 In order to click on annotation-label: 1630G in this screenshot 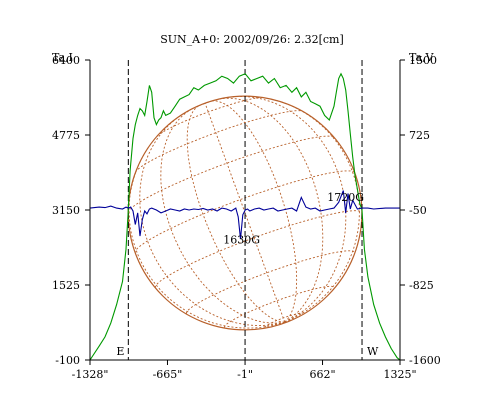, I will do `click(241, 240)`.